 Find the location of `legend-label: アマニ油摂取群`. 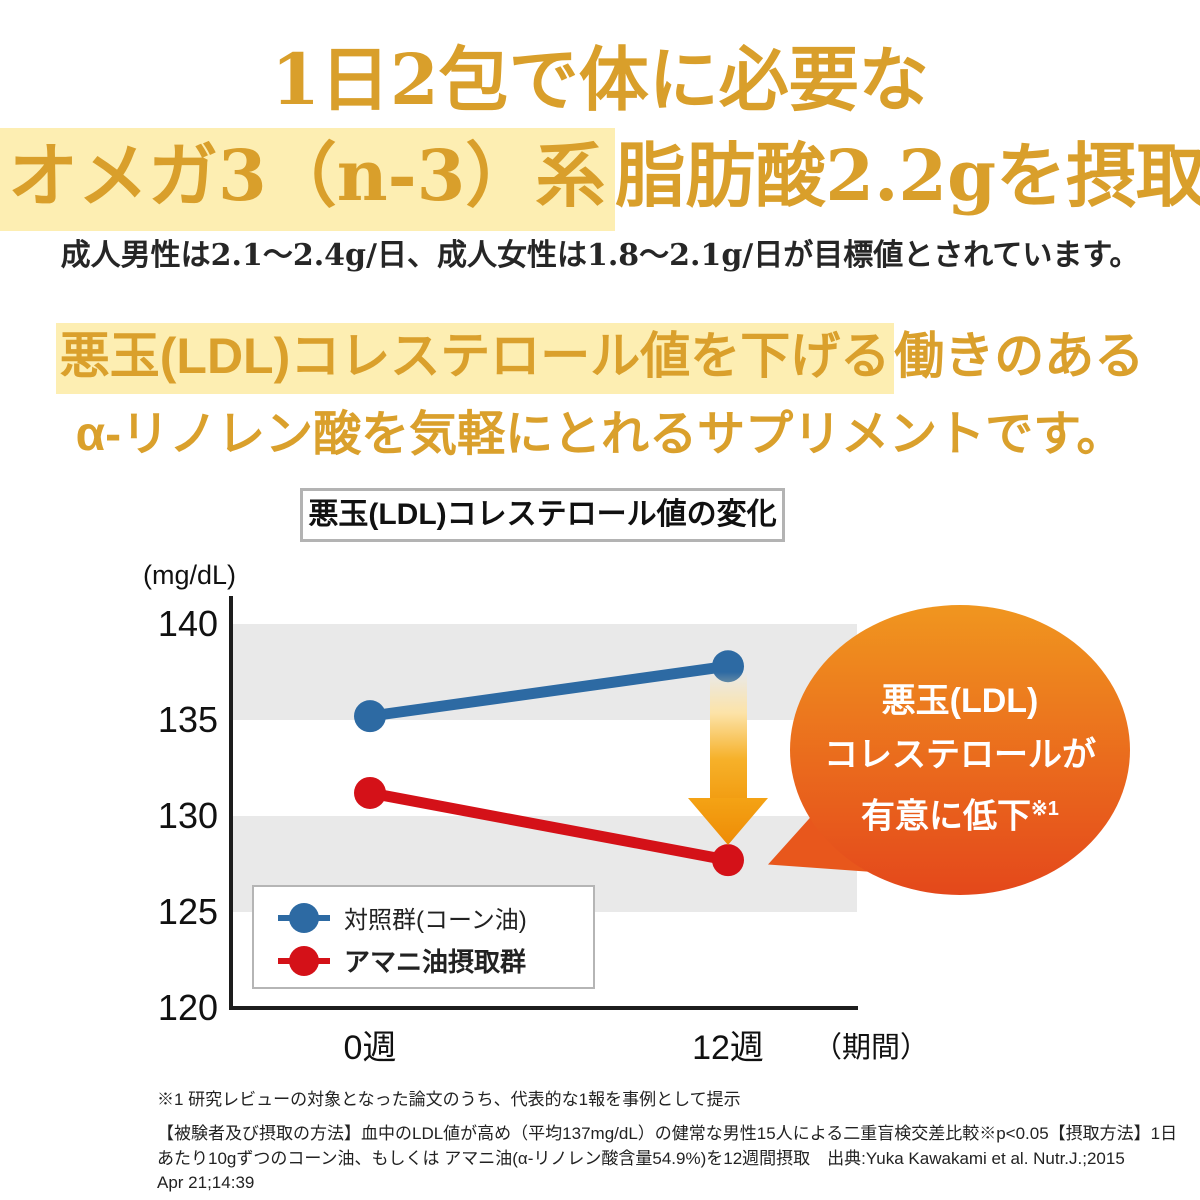

legend-label: アマニ油摂取群 is located at coordinates (435, 962).